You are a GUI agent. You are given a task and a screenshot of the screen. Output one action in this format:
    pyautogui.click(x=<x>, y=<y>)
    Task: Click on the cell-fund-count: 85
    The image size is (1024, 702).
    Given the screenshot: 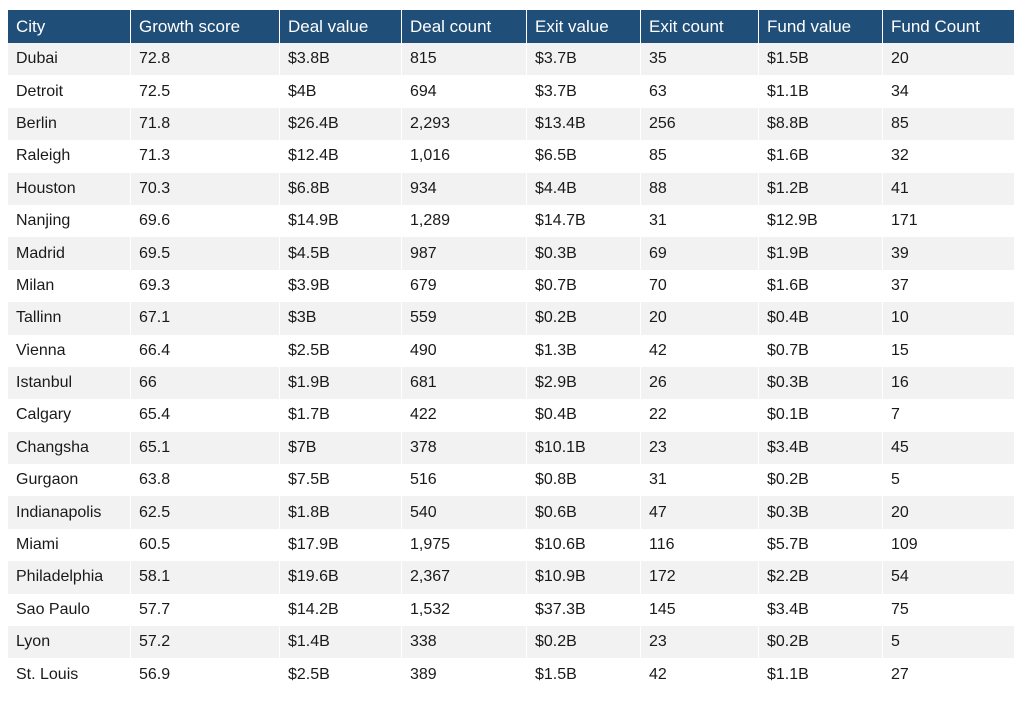 What is the action you would take?
    pyautogui.click(x=948, y=124)
    